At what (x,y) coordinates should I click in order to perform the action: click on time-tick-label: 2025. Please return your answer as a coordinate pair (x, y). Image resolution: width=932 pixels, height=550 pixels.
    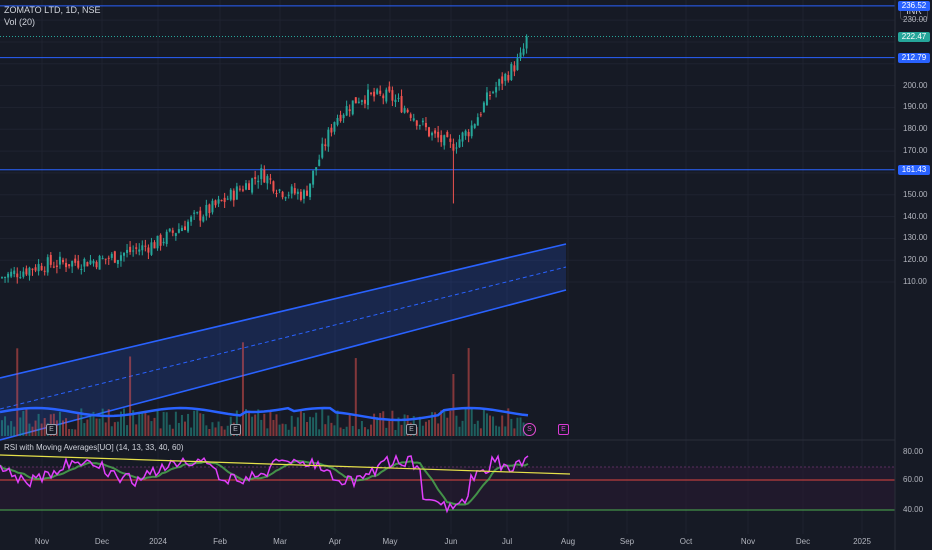
    Looking at the image, I should click on (862, 541).